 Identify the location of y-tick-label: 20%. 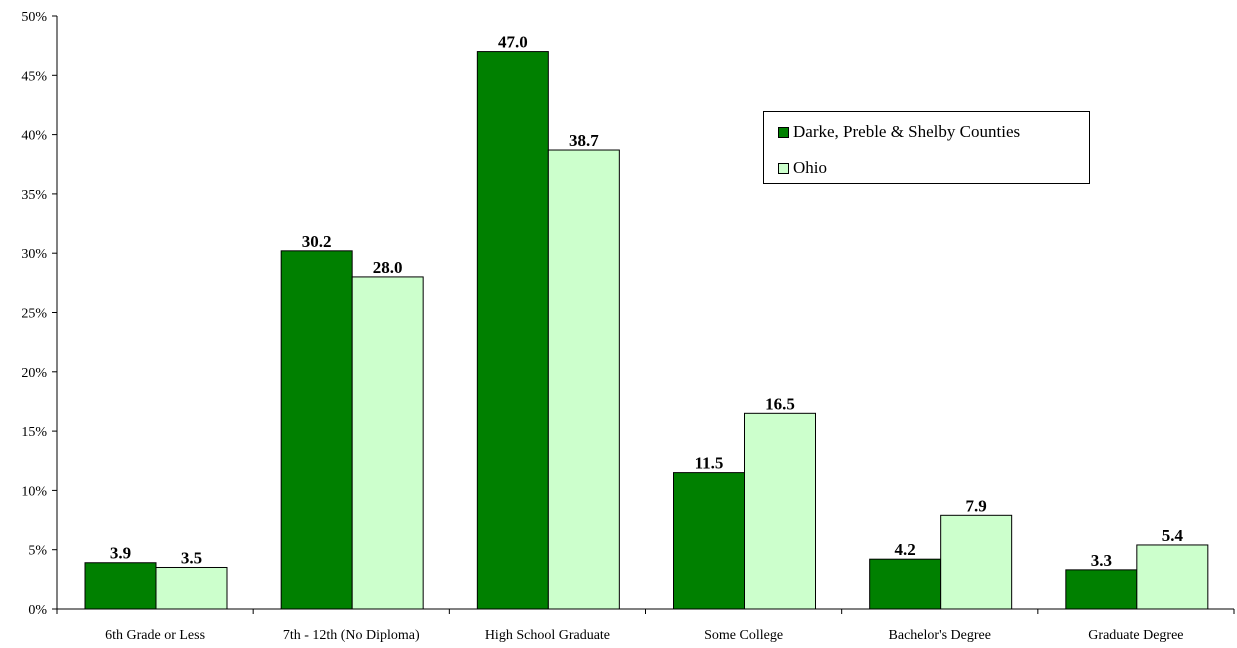
(34, 373).